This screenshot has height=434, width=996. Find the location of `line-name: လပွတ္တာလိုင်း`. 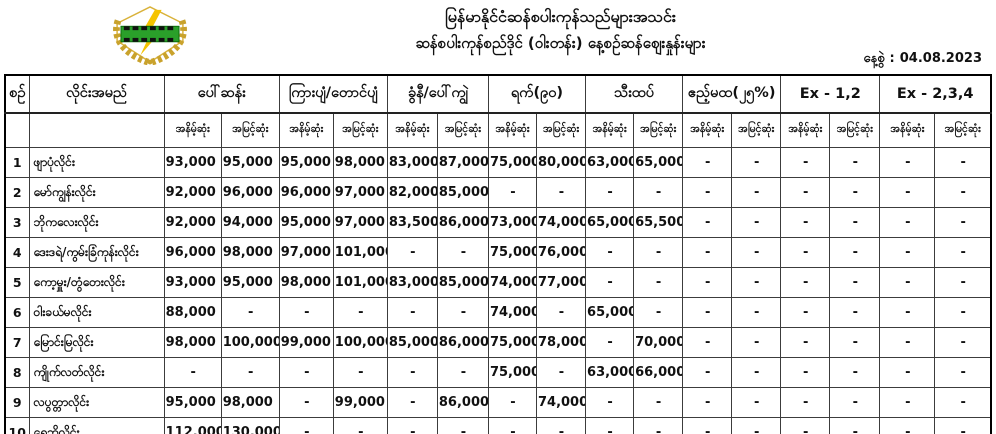

line-name: လပွတ္တာလိုင်း is located at coordinates (96, 402).